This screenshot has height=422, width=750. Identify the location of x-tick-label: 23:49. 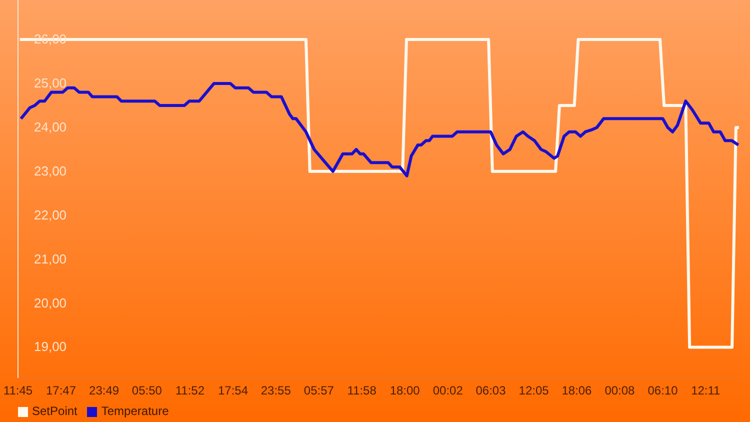
(104, 391).